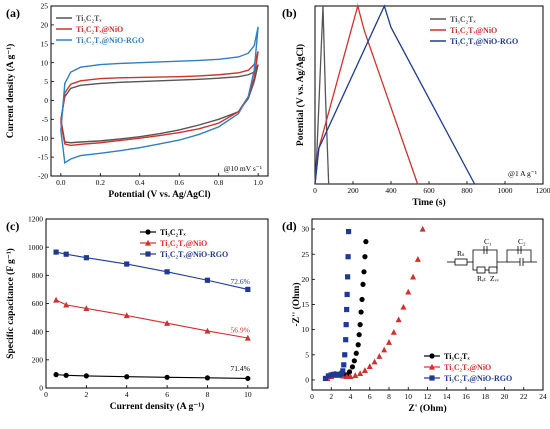 Image resolution: width=550 pixels, height=429 pixels. Describe the element at coordinates (505, 190) in the screenshot. I see `x-tick-label: 1000` at that location.